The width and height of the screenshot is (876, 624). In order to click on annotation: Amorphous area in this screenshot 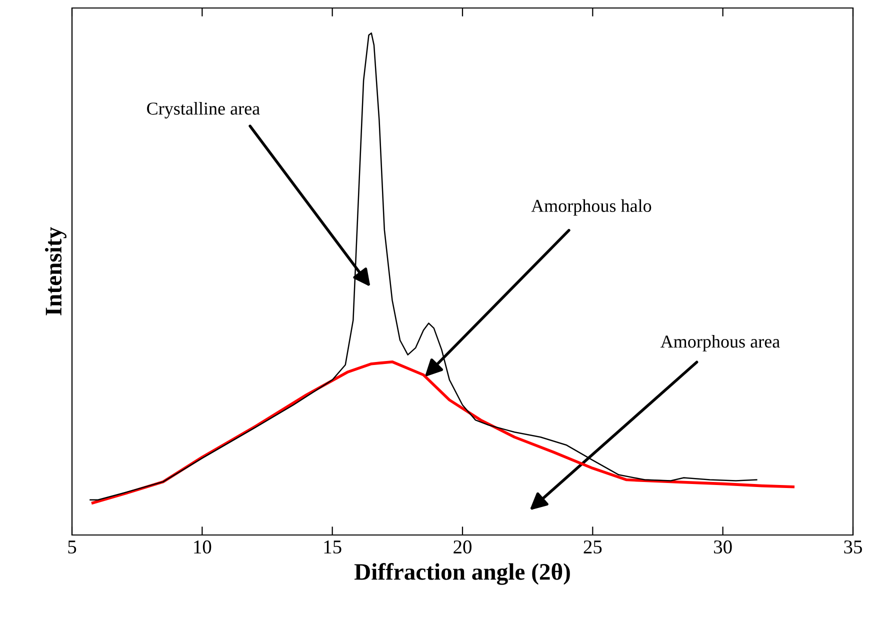, I will do `click(720, 343)`.